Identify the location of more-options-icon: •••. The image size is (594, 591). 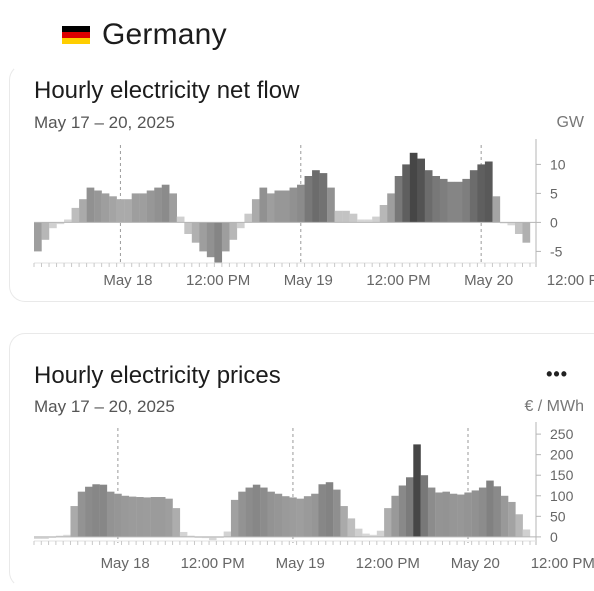
(557, 374).